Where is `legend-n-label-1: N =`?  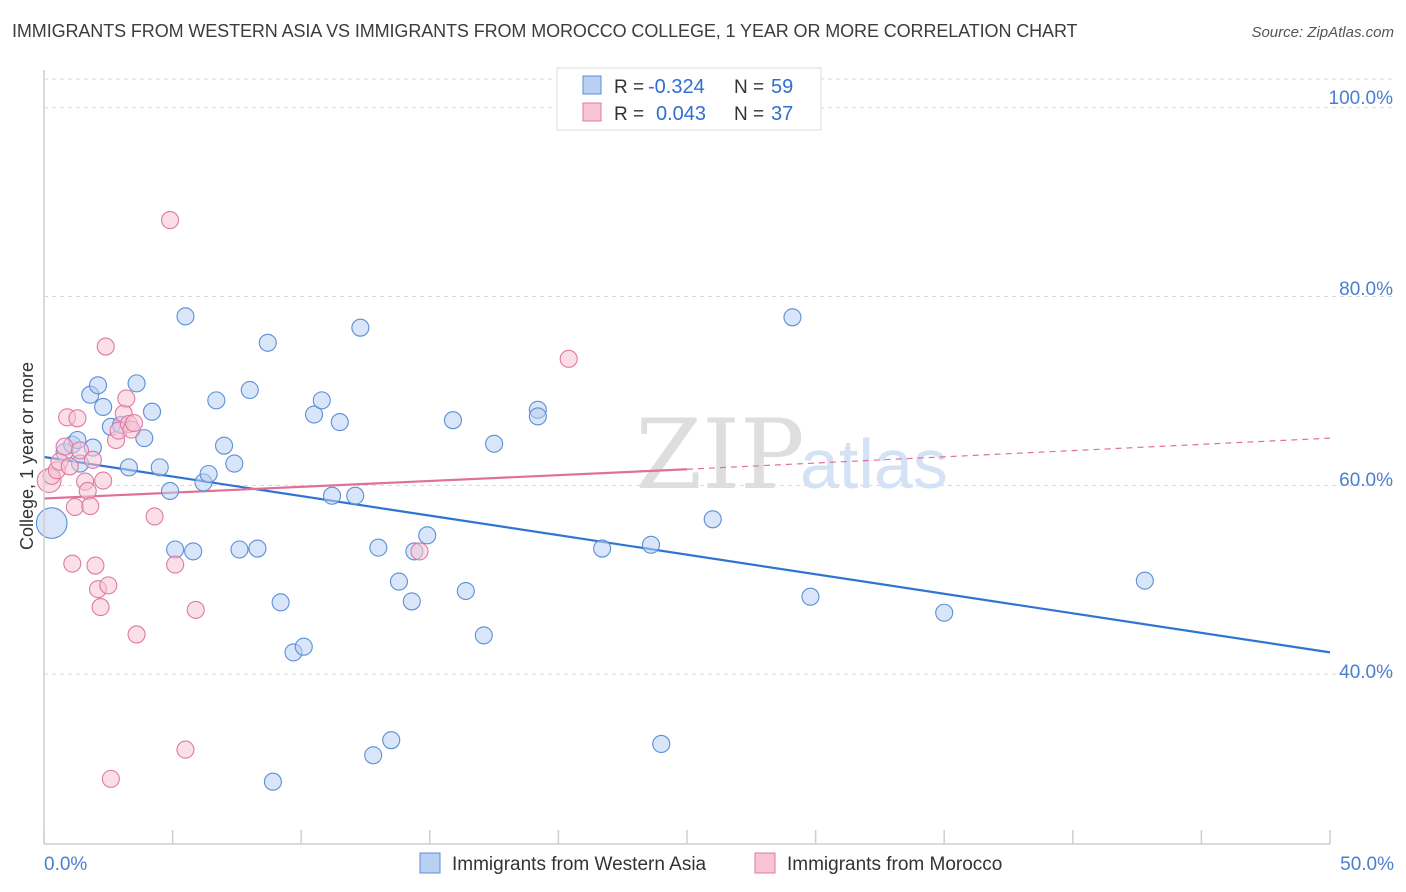 legend-n-label-1: N = is located at coordinates (749, 87).